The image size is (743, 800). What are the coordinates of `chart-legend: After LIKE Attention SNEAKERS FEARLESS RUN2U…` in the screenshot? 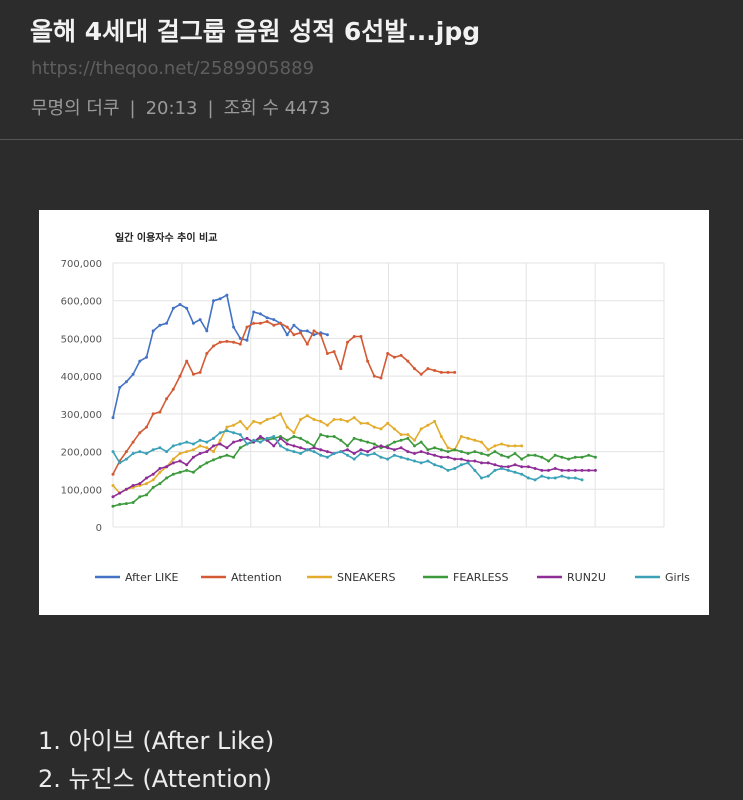 It's located at (392, 577).